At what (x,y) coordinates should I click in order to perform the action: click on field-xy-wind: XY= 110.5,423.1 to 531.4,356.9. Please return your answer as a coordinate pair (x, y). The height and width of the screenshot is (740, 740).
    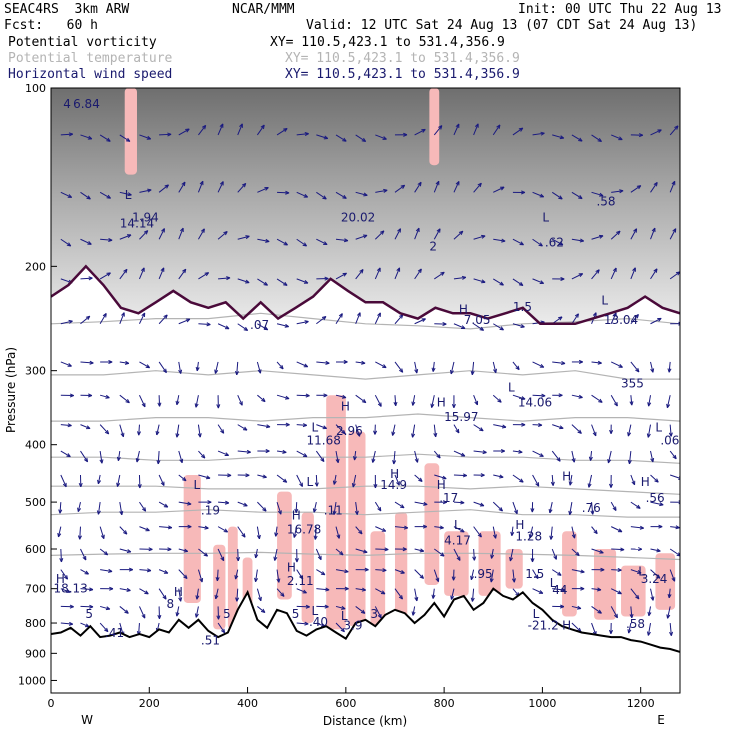
    Looking at the image, I should click on (402, 74).